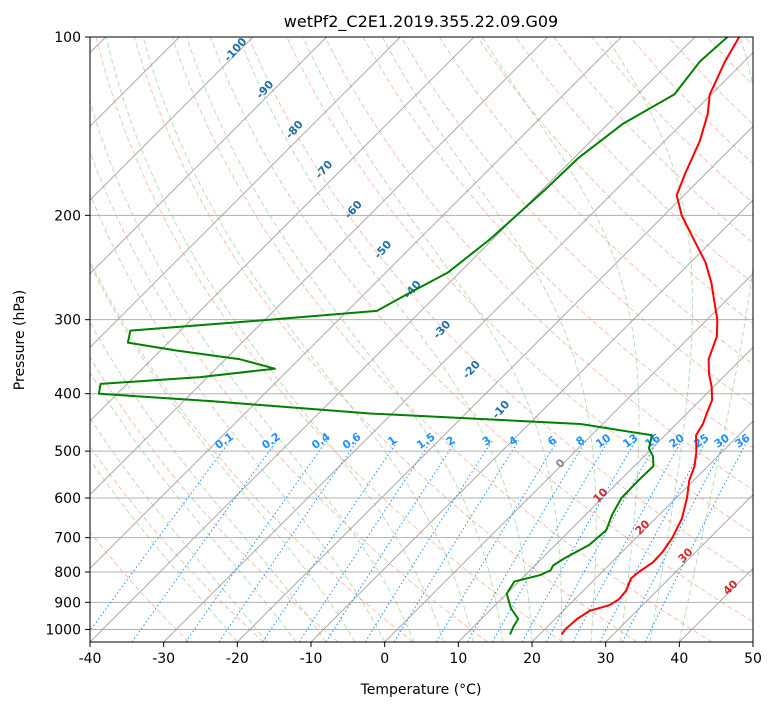 This screenshot has width=775, height=708. What do you see at coordinates (420, 654) in the screenshot?
I see `x-axis-ticks: -40 -30 -20 -10 0 10 20 30 40 50` at bounding box center [420, 654].